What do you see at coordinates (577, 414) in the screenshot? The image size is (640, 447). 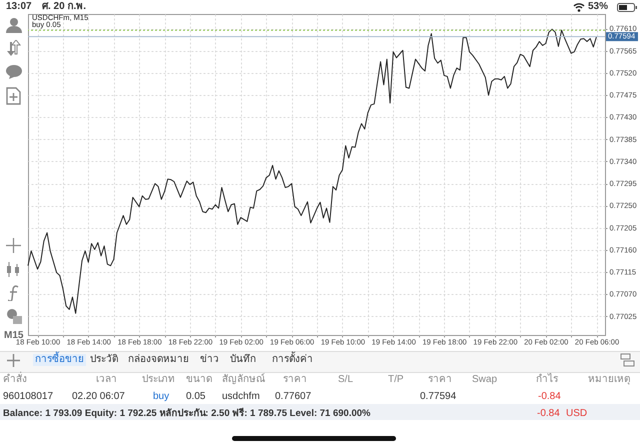 I see `text: USD` at bounding box center [577, 414].